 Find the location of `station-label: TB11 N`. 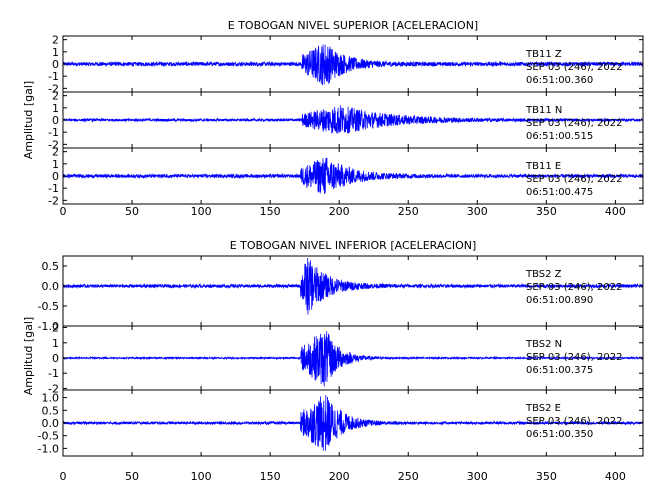

station-label: TB11 N is located at coordinates (543, 110).